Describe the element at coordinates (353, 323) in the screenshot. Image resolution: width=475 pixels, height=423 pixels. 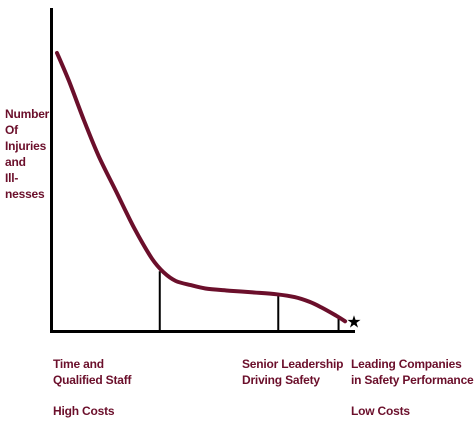
I see `star-icon: ★` at that location.